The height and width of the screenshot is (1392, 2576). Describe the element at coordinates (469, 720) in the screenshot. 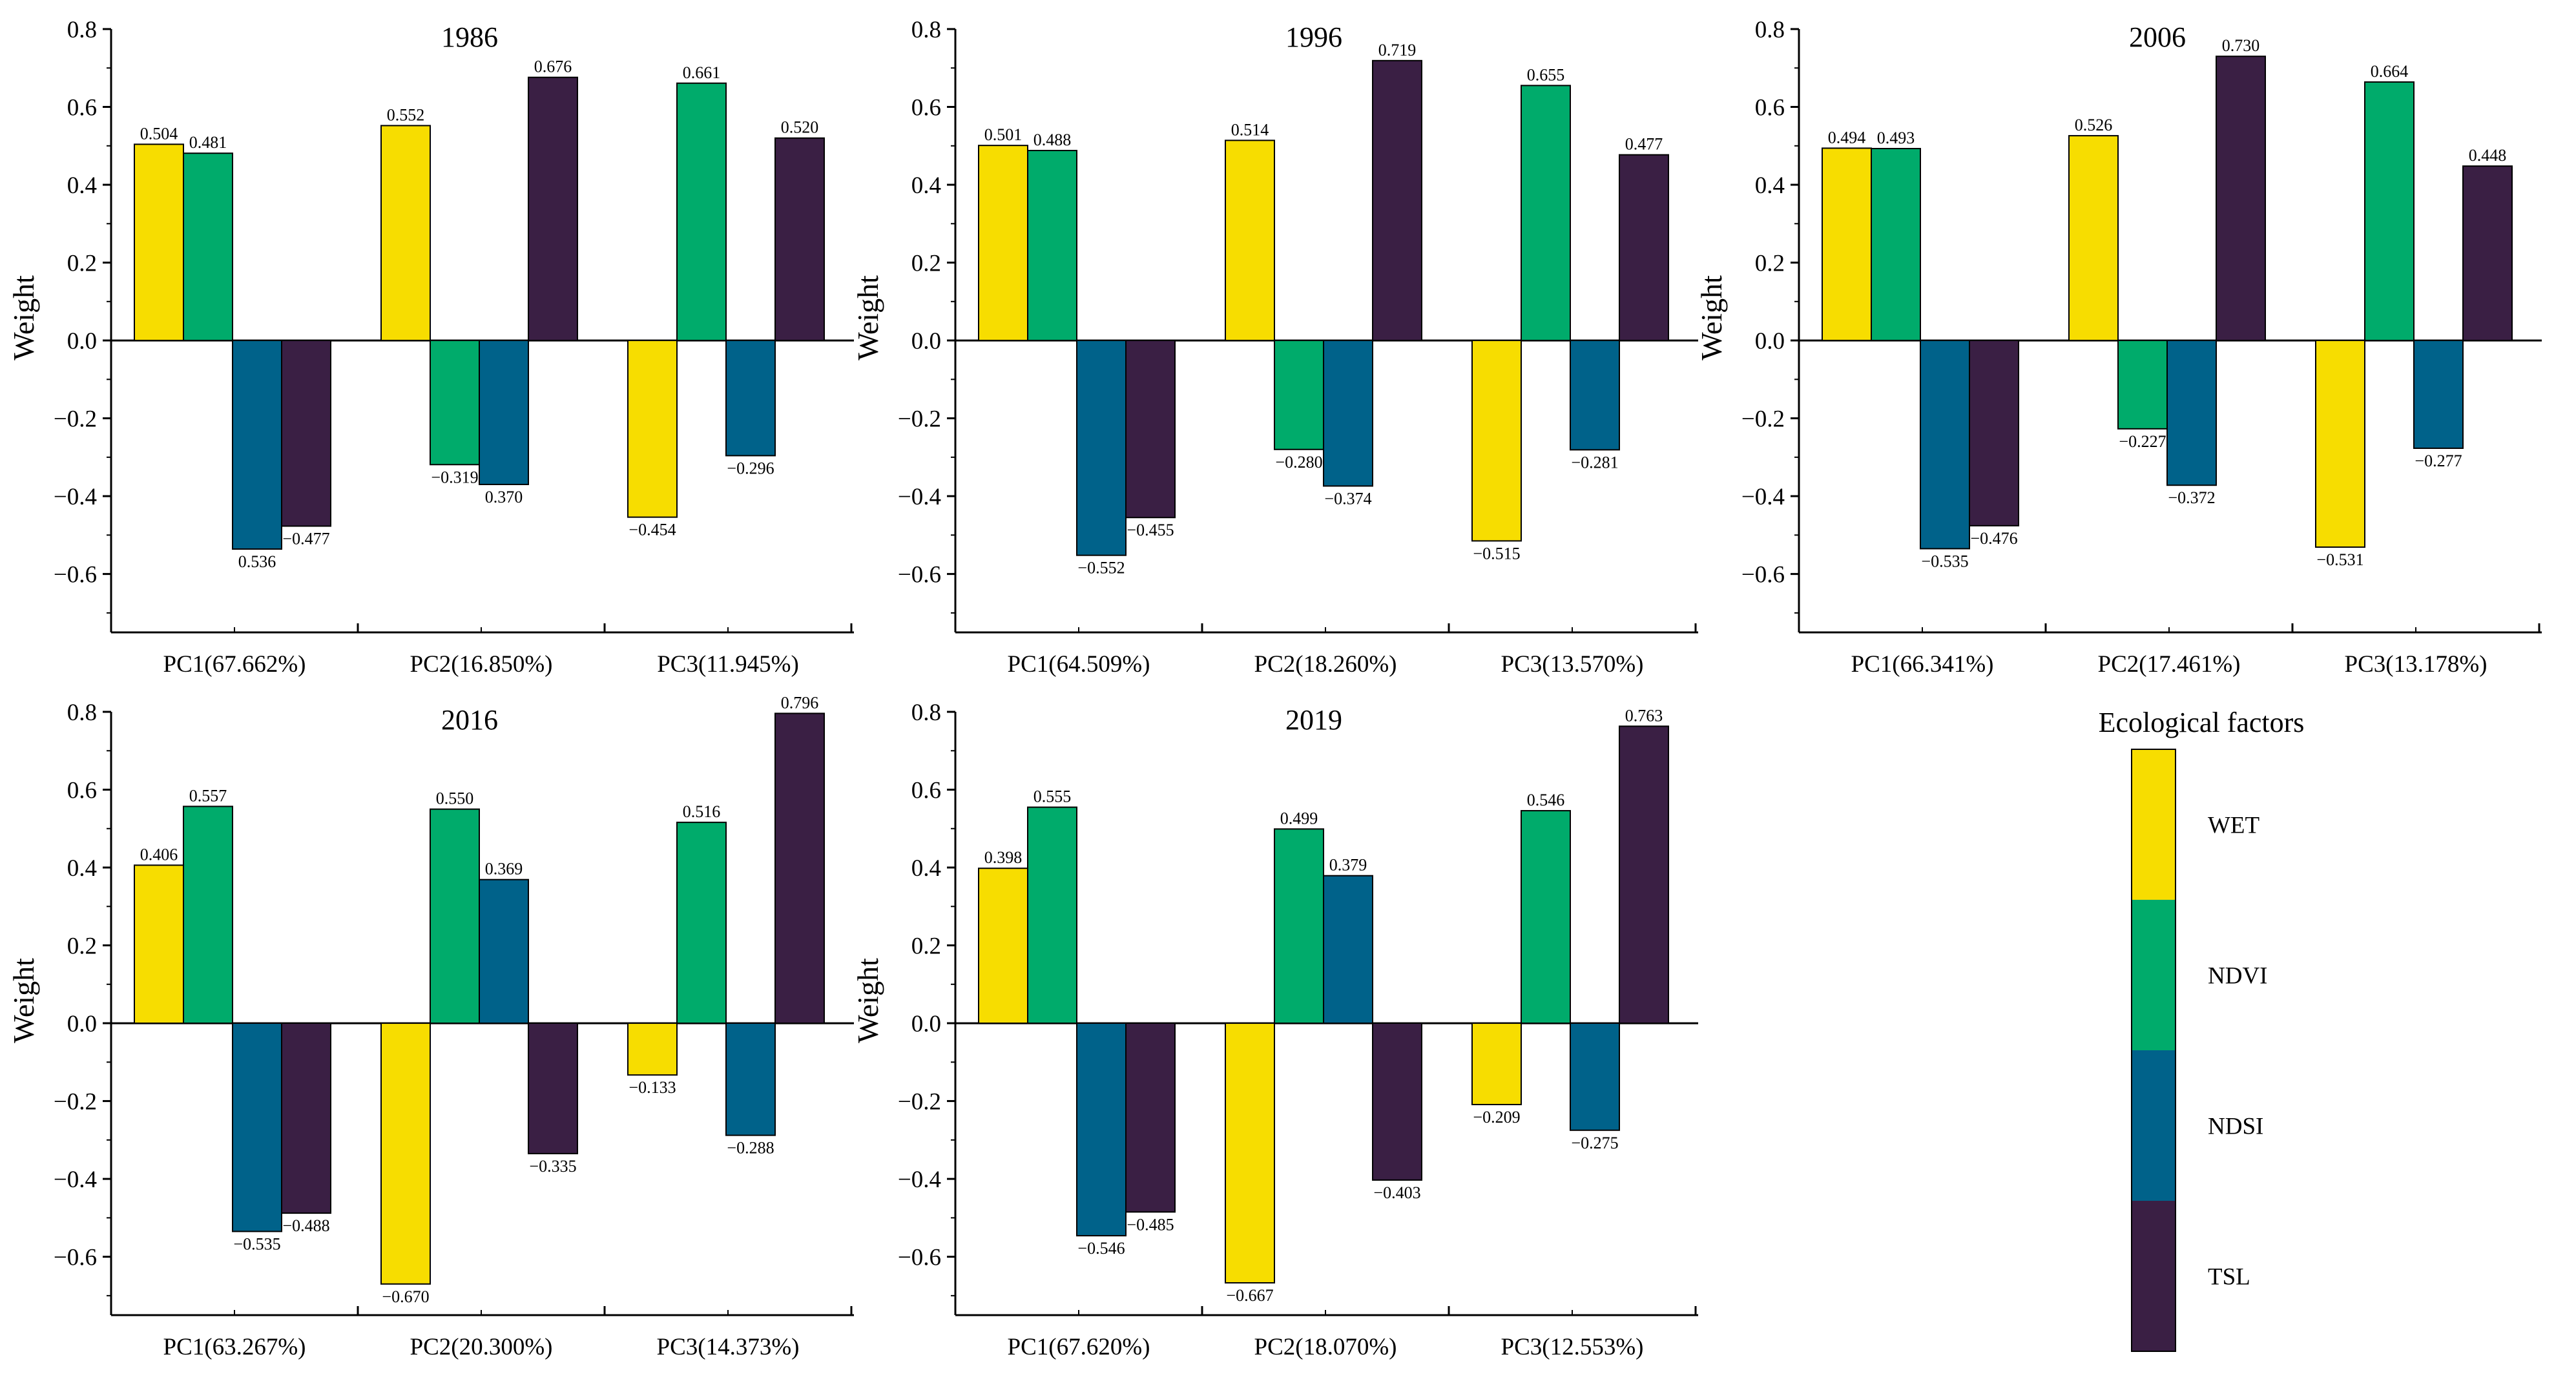

I see `chart-title: 2016` at that location.